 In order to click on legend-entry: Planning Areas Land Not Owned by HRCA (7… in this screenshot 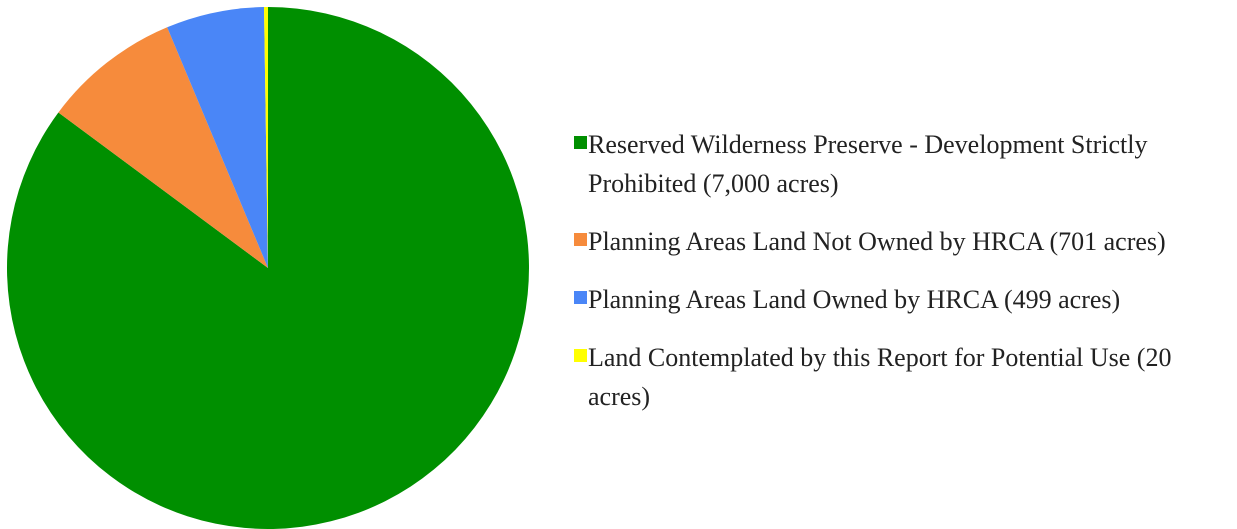, I will do `click(899, 241)`.